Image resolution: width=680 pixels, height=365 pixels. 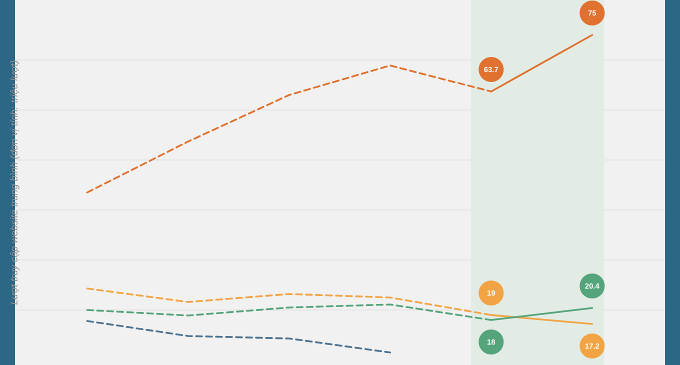 What do you see at coordinates (15, 182) in the screenshot?
I see `y-axis-title: Lượt truy cập website trung bình (đơn vị tính: triệu lượt)` at bounding box center [15, 182].